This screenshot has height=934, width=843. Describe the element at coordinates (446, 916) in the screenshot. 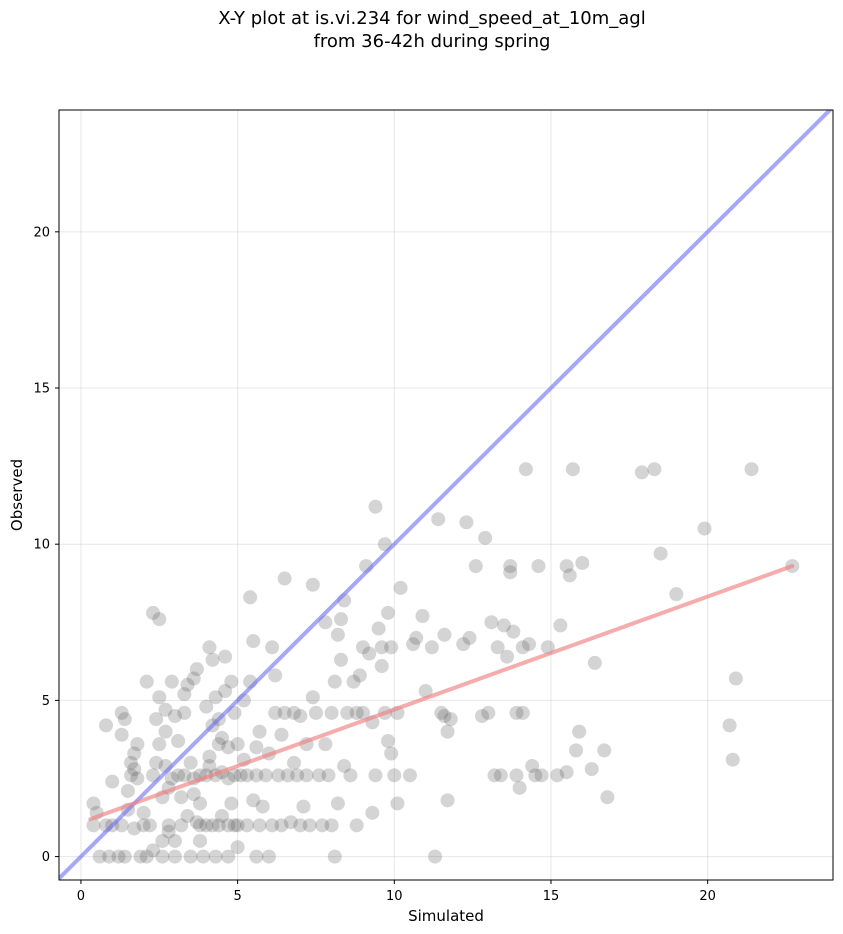

I see `x-axis-label: Simulated` at that location.